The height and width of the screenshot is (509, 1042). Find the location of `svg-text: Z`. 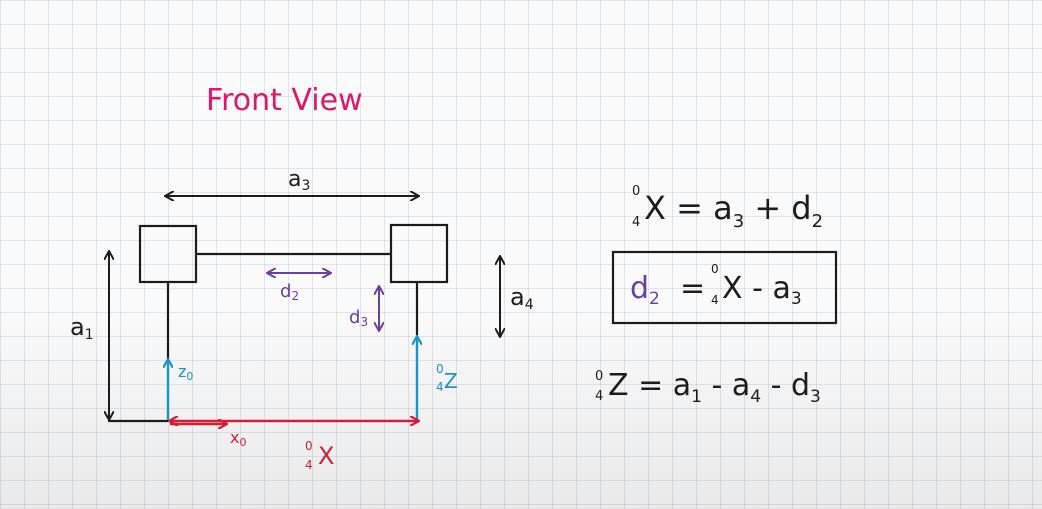

svg-text: Z is located at coordinates (451, 381).